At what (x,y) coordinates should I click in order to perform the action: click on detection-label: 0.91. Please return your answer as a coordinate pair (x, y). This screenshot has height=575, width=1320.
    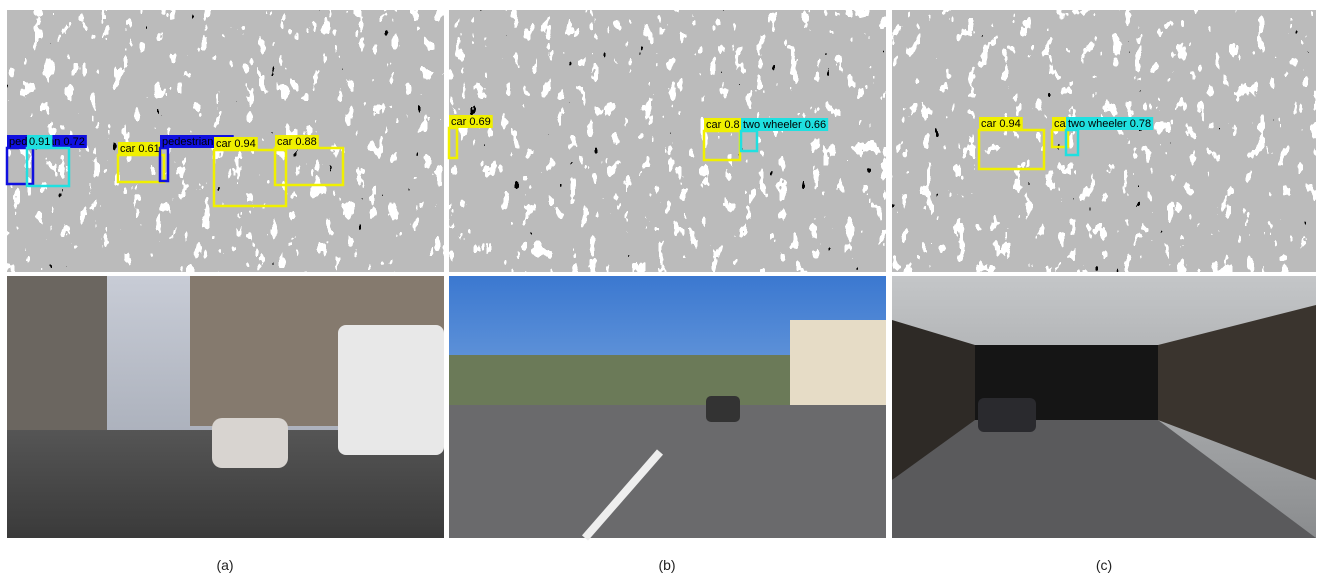
    Looking at the image, I should click on (39, 142).